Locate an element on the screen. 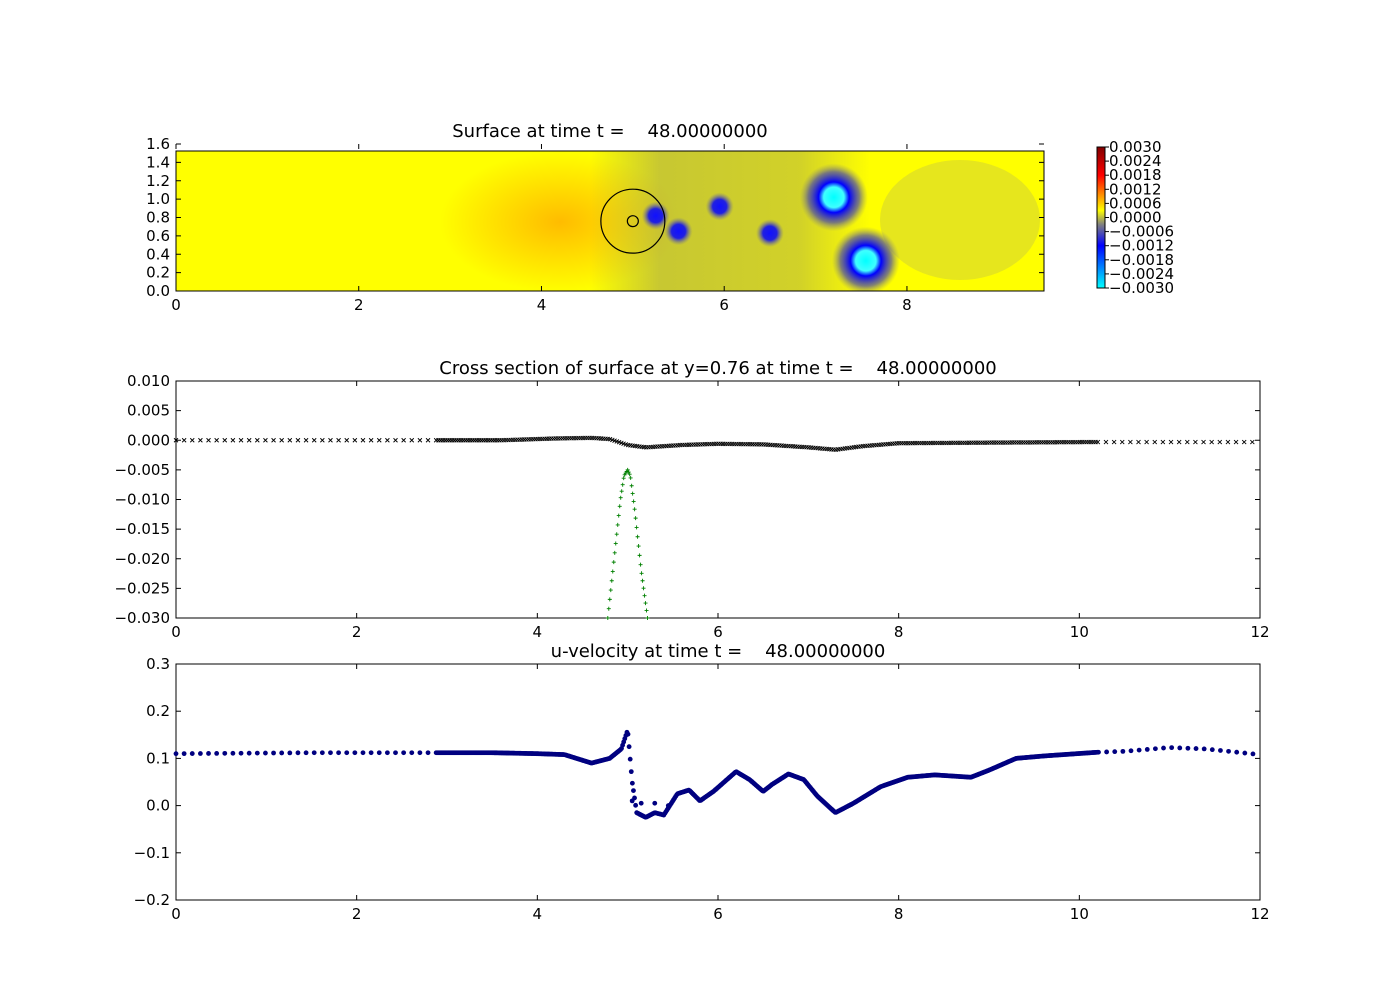 Image resolution: width=1400 pixels, height=1000 pixels. velocity-title: u-velocity at time t = 48.00000000 is located at coordinates (718, 651).